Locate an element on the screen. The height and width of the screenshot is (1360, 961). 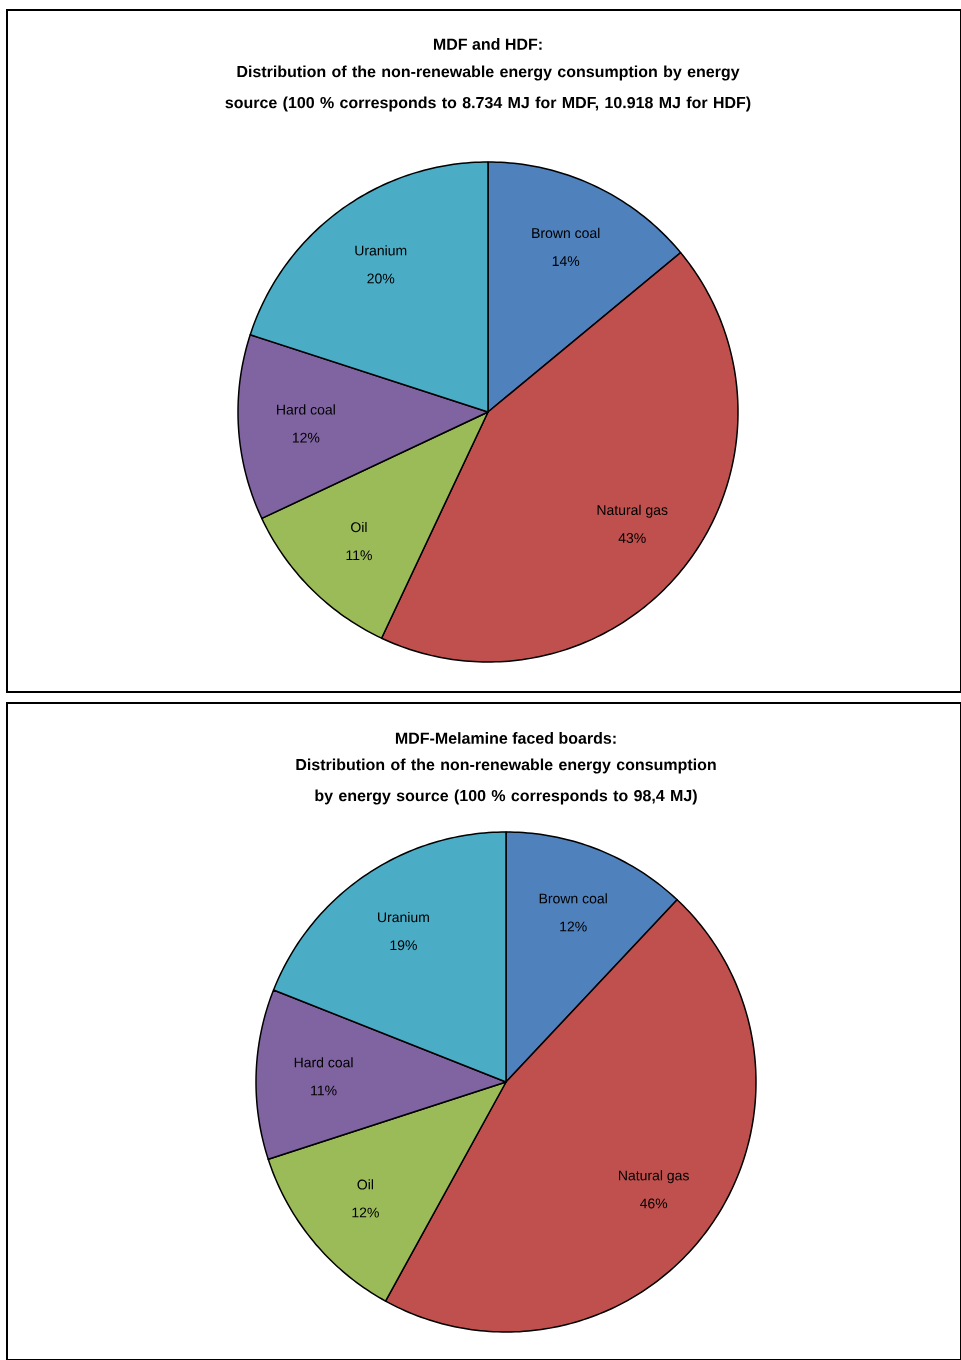
data-label: 19% is located at coordinates (403, 945).